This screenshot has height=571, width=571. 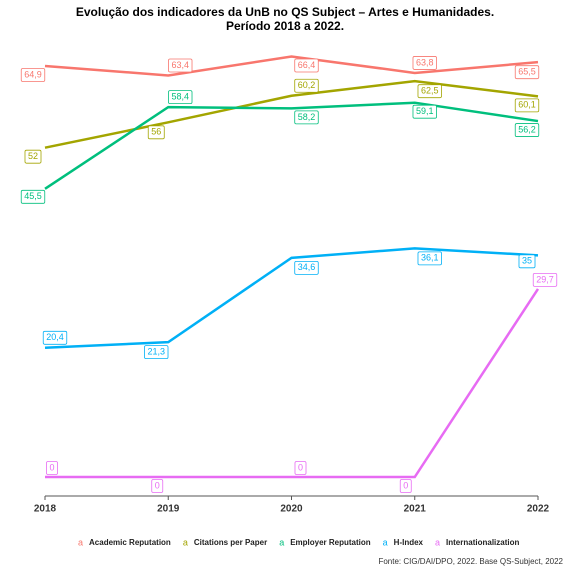 I want to click on data-label-text: 65,5, so click(x=527, y=72).